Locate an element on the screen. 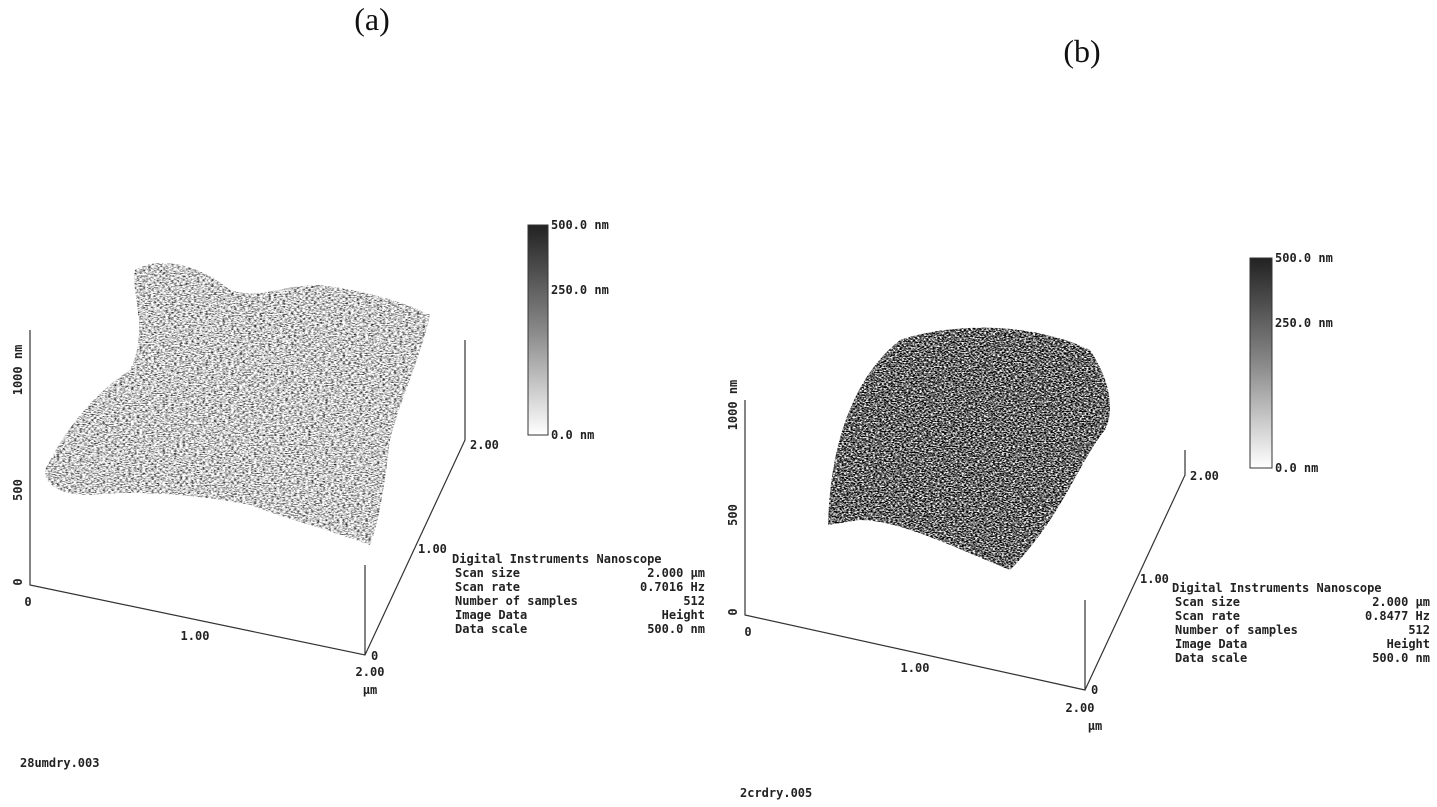  filename: 28umdry.003 is located at coordinates (59, 763).